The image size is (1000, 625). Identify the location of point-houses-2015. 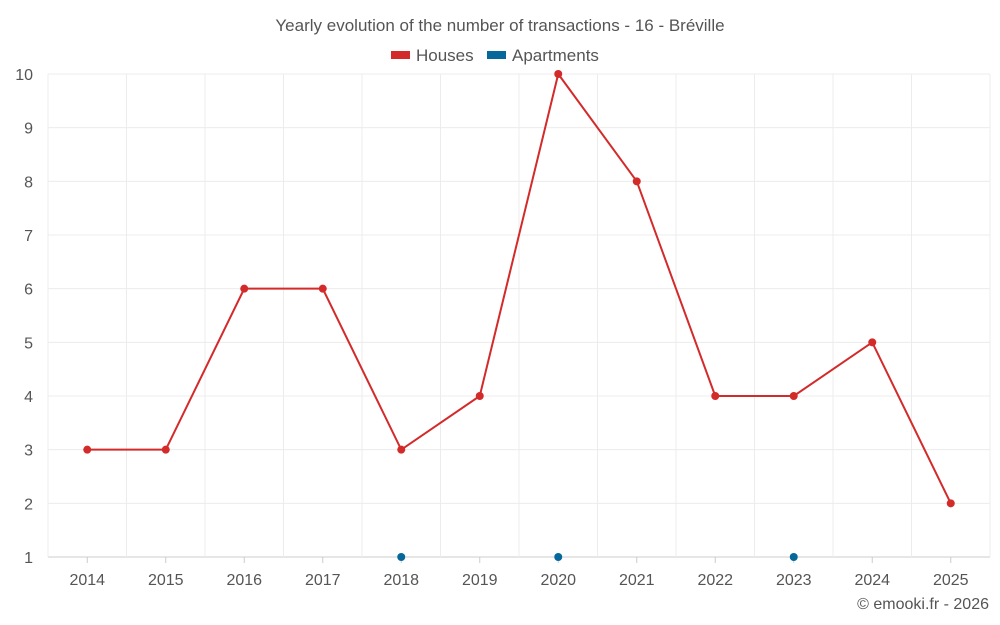
(165, 449).